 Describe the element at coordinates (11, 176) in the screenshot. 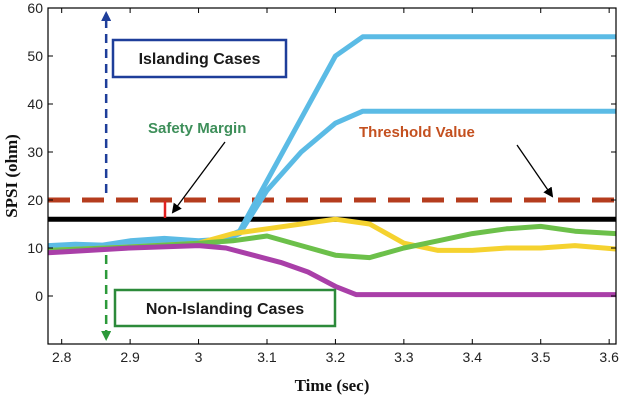

I see `y-axis-label: SPSI (ohm)` at that location.